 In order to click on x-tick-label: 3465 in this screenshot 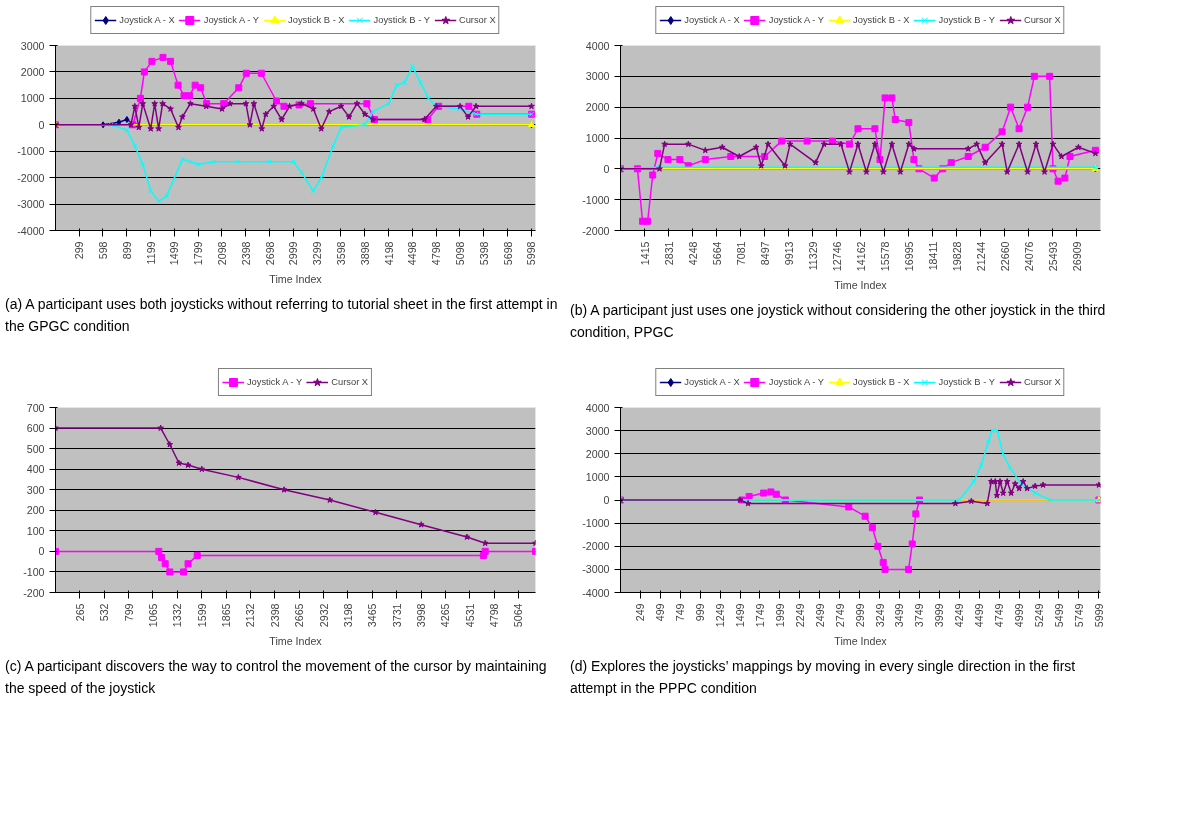, I will do `click(372, 615)`.